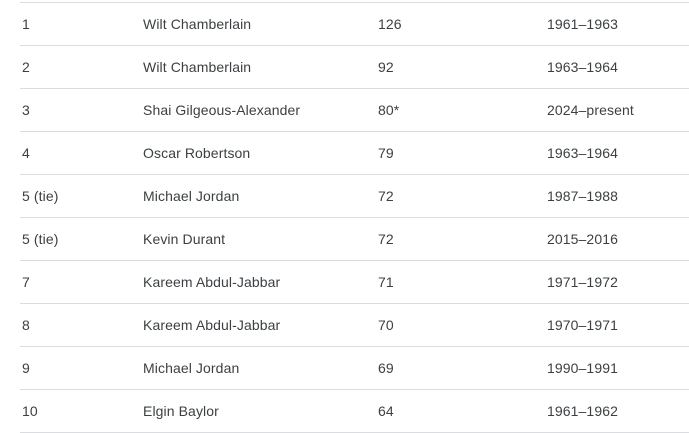 The image size is (689, 433). Describe the element at coordinates (462, 325) in the screenshot. I see `cell-value: 70` at that location.